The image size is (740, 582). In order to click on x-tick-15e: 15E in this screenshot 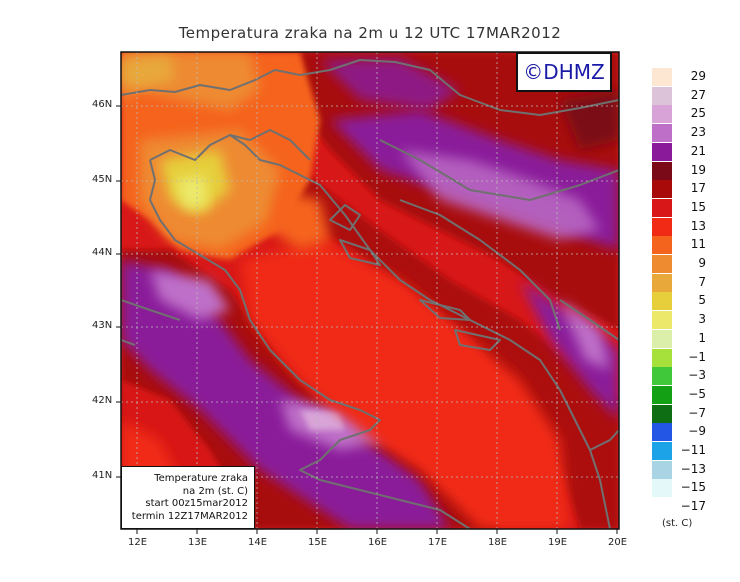, I will do `click(318, 542)`.